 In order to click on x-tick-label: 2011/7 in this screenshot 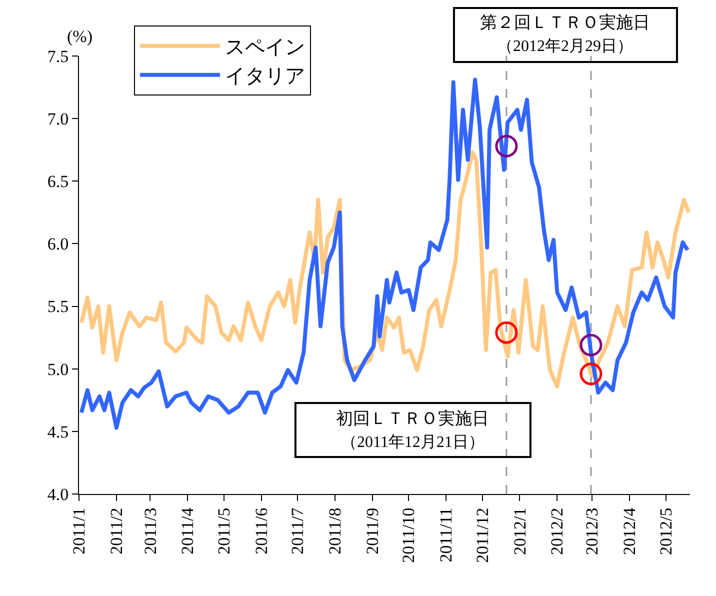, I will do `click(298, 530)`.